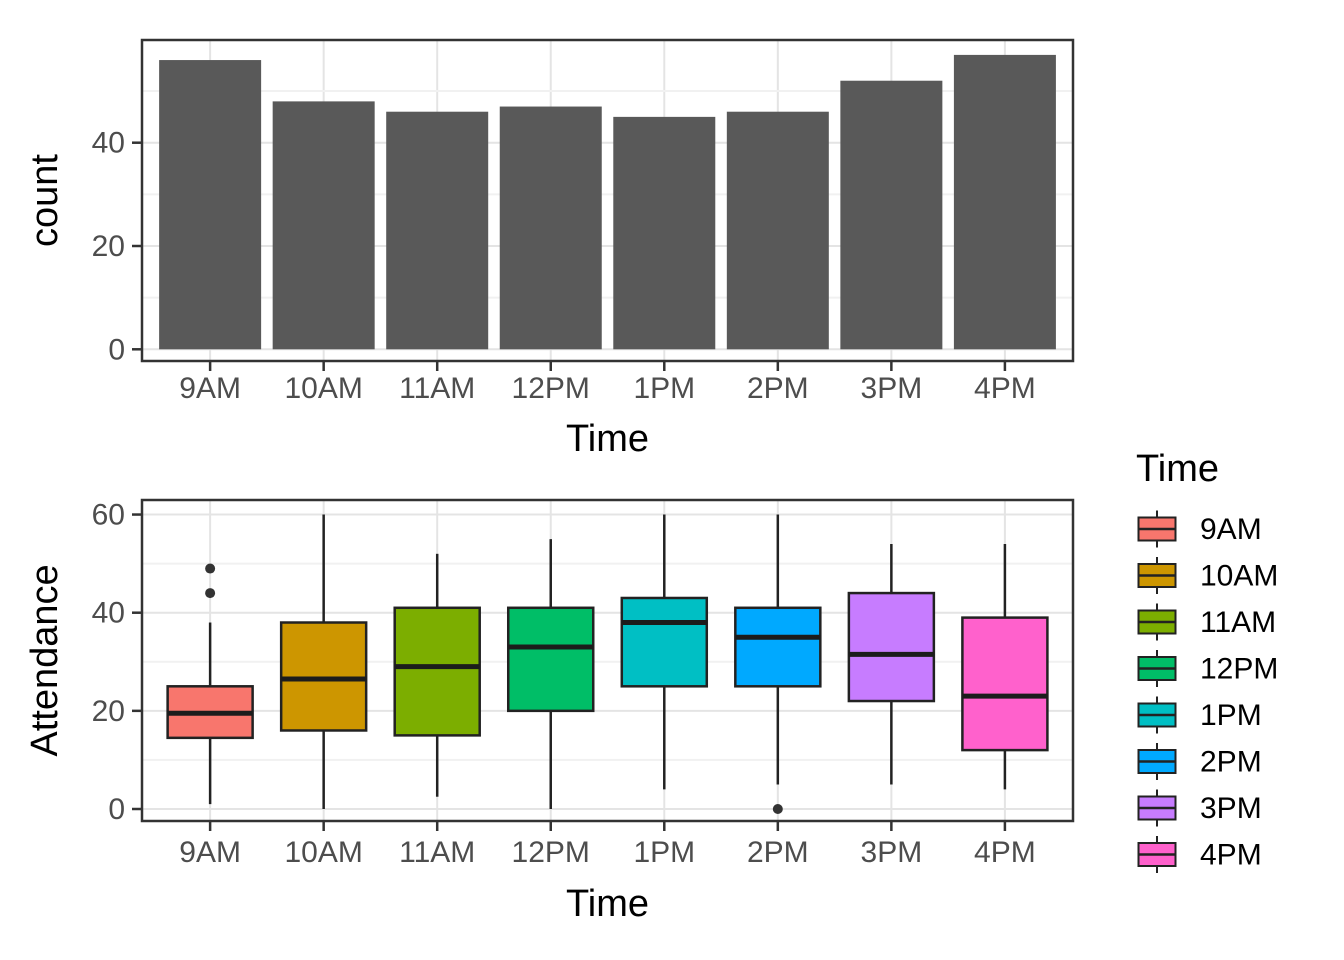 This screenshot has height=960, width=1344. What do you see at coordinates (210, 684) in the screenshot?
I see `box-9AM` at bounding box center [210, 684].